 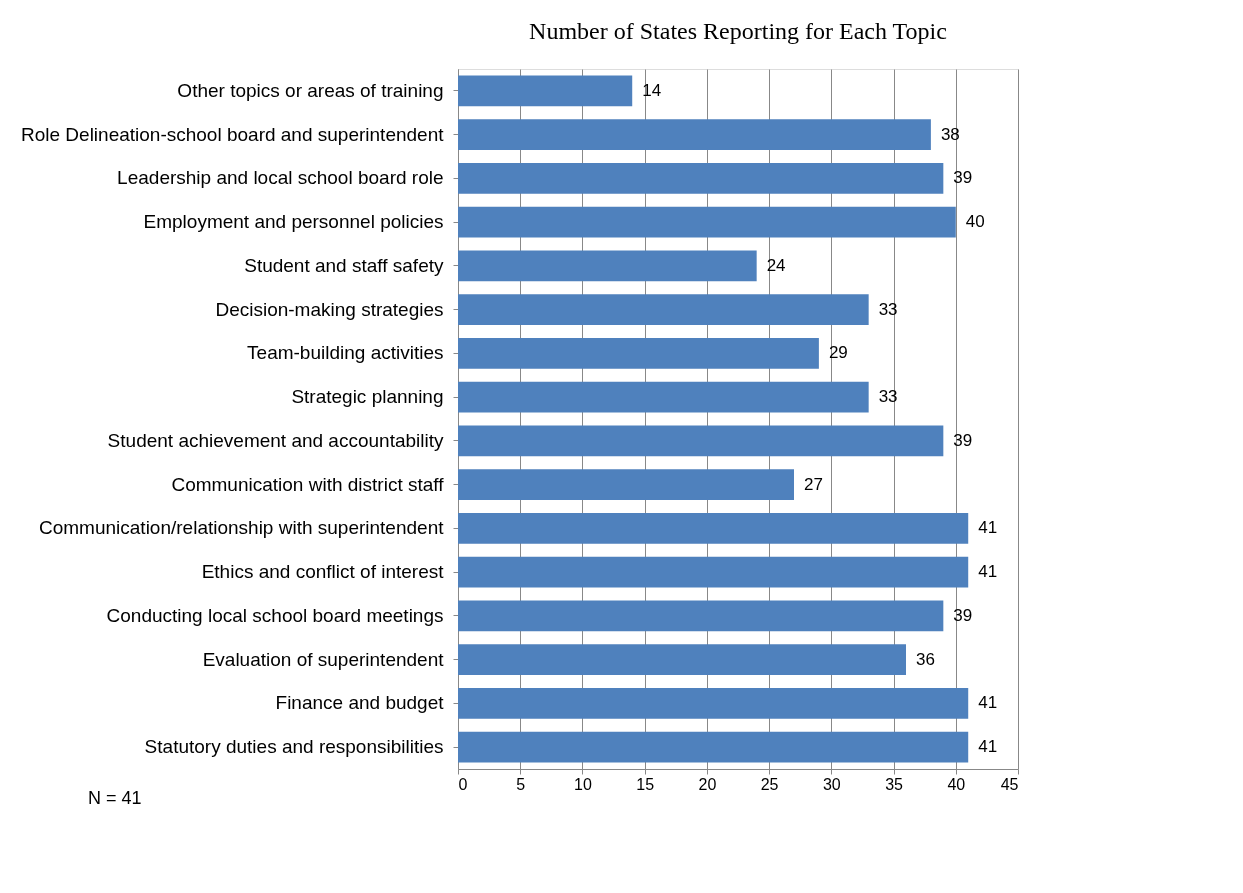 I want to click on y-tick-label: Conducting local school board meetings, so click(x=275, y=615).